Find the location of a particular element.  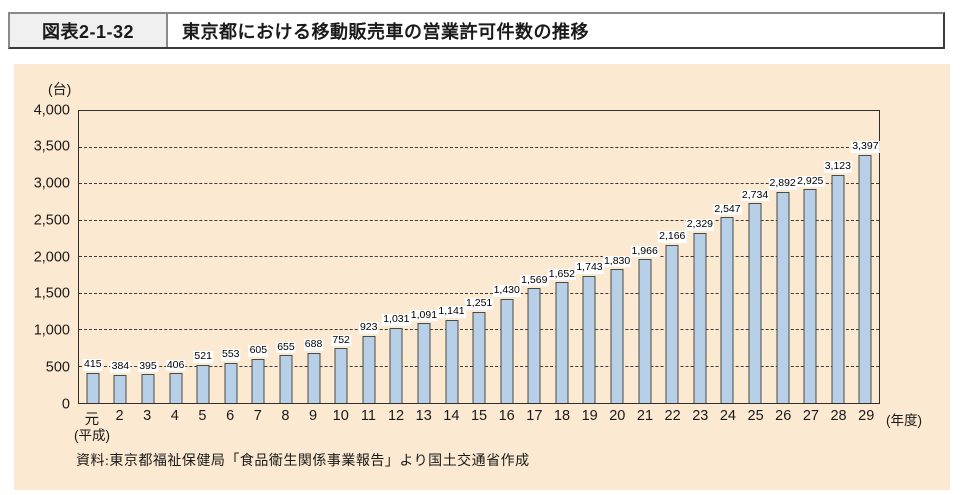

bar-value-label: 1,251 is located at coordinates (479, 303).